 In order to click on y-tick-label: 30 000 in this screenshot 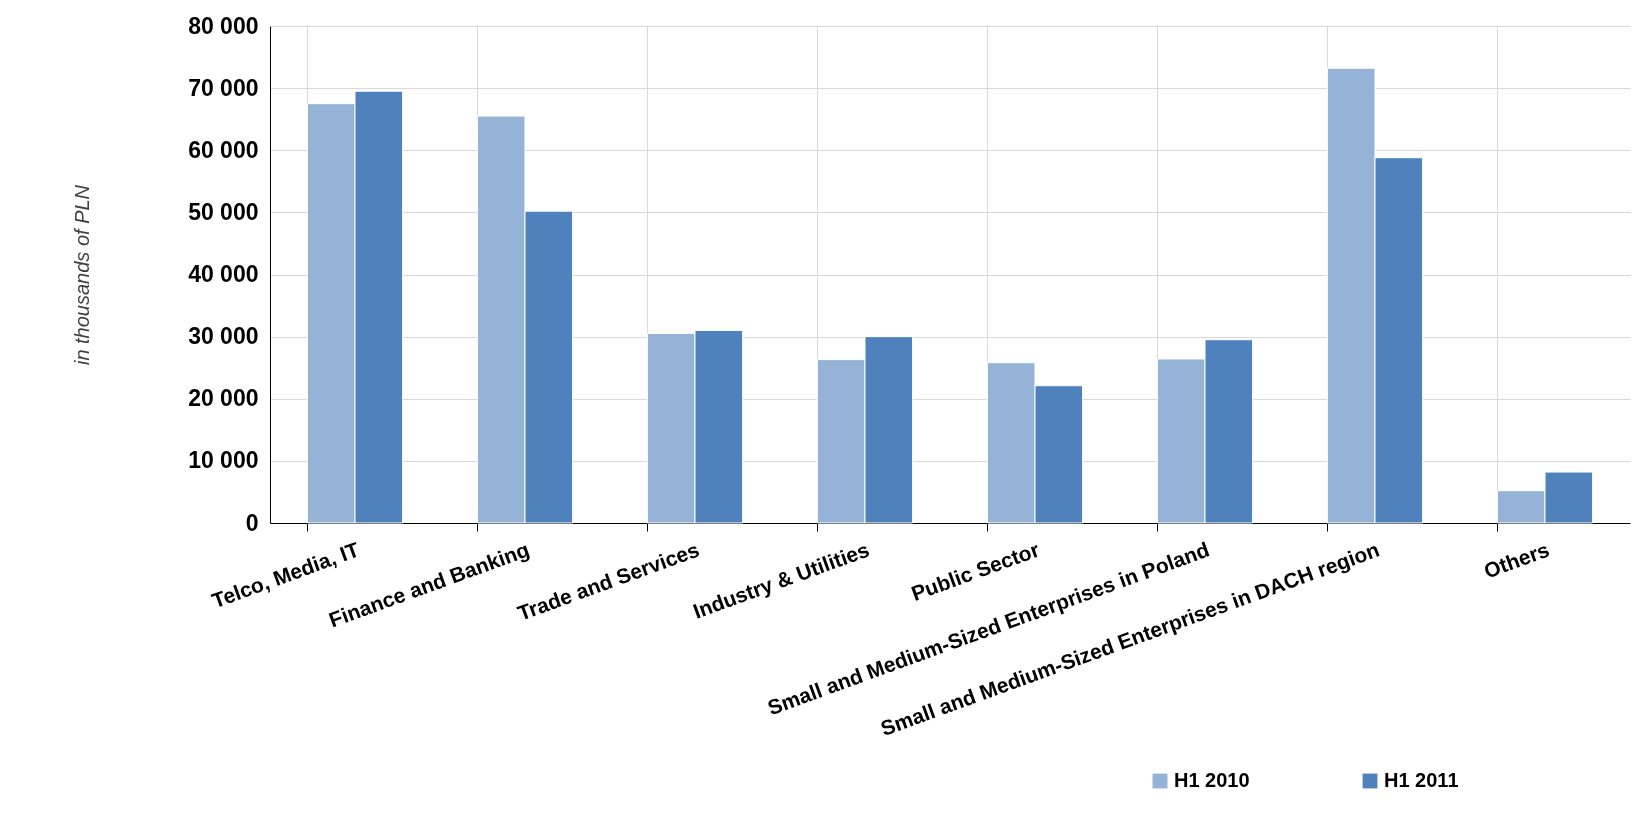, I will do `click(223, 336)`.